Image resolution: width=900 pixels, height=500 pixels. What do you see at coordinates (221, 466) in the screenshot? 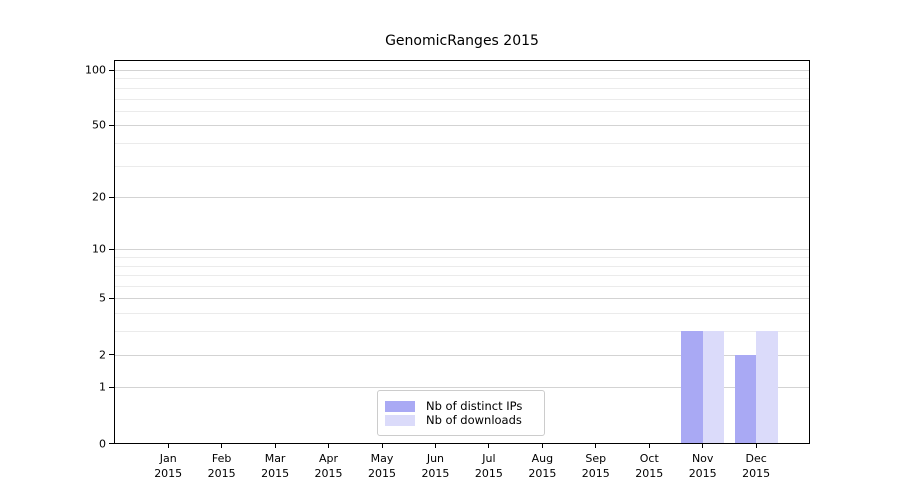
I see `x-tick-label: Feb 2015` at bounding box center [221, 466].